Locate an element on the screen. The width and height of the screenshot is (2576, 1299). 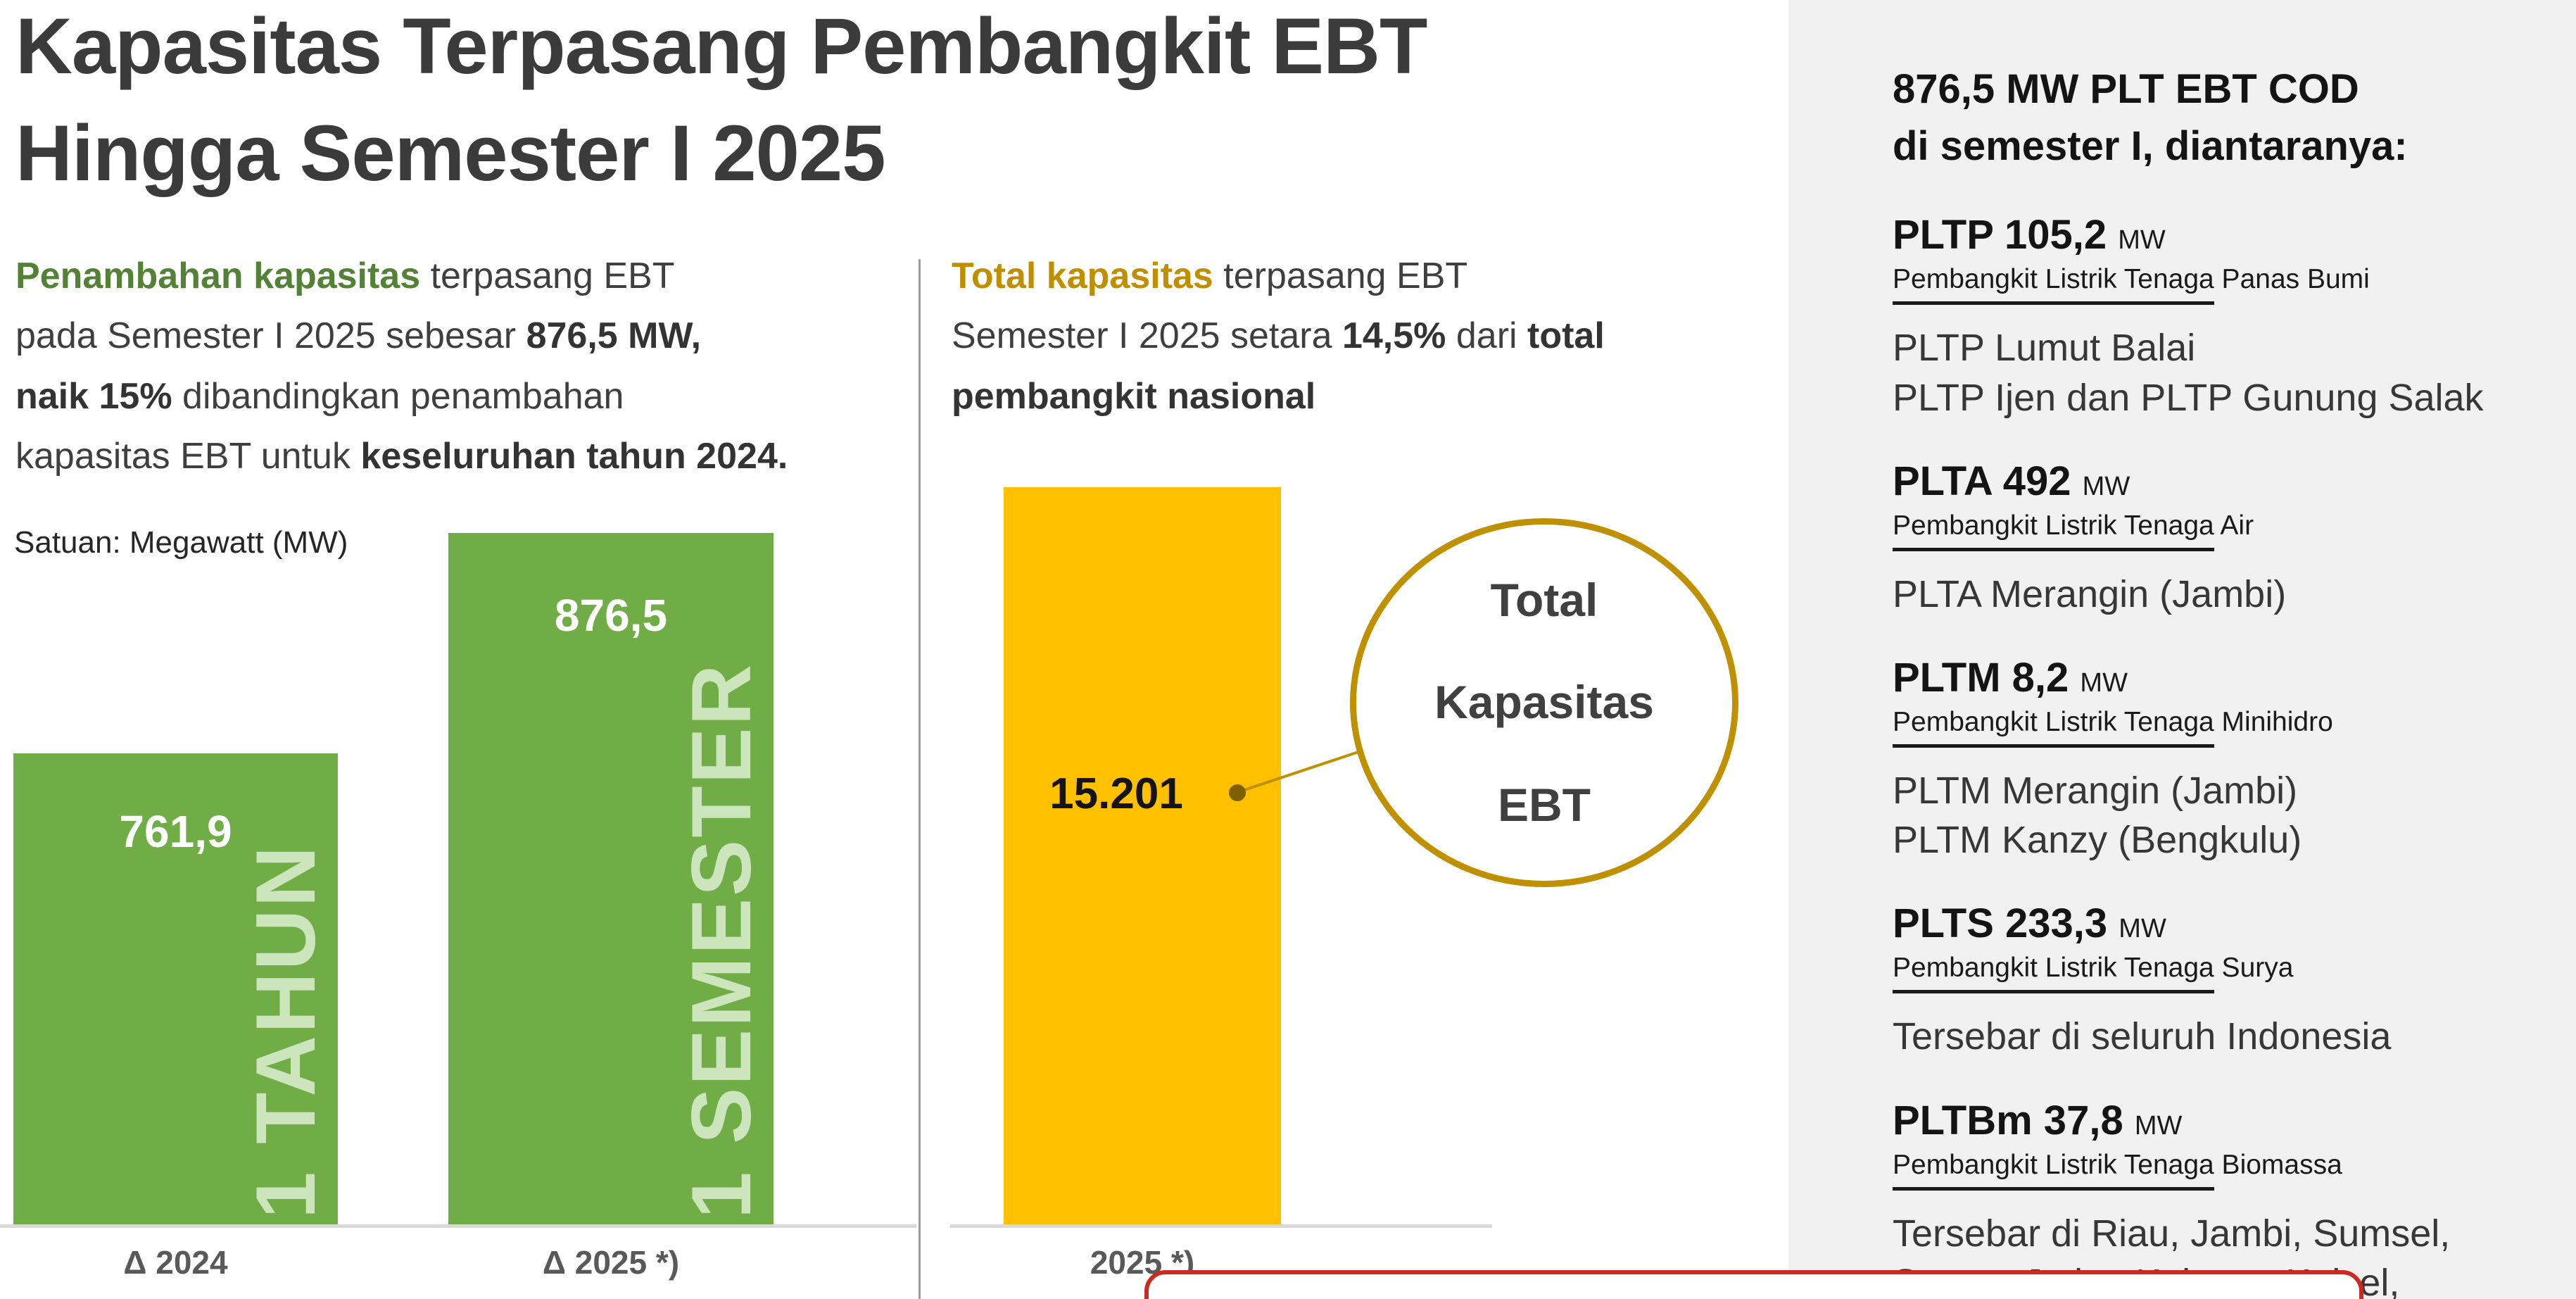
text-segment: 876,5 MW, naik 15% is located at coordinates (358, 366).